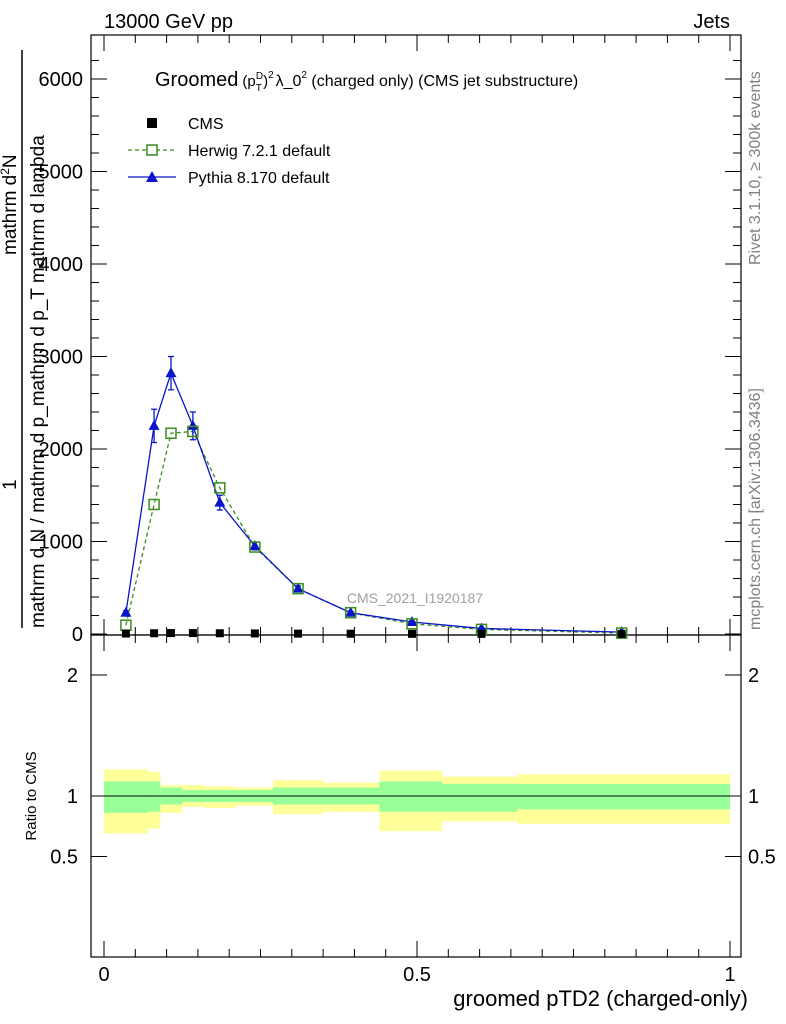  What do you see at coordinates (729, 975) in the screenshot?
I see `xtick-label: 1` at bounding box center [729, 975].